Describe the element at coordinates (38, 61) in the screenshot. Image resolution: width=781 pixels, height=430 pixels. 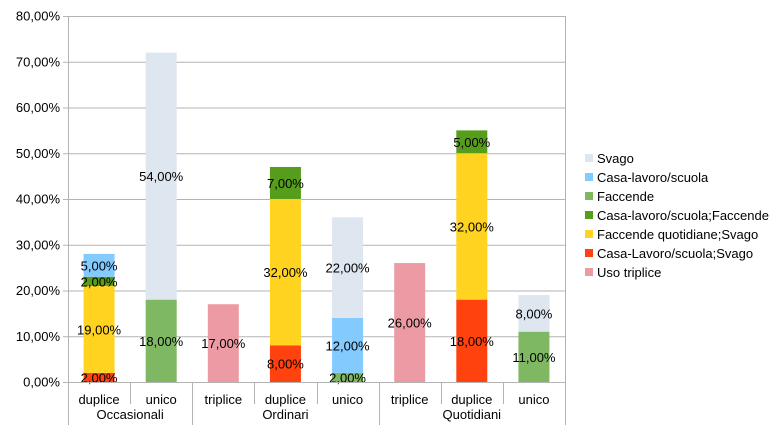
I see `y-tick-label: 70,00%` at that location.